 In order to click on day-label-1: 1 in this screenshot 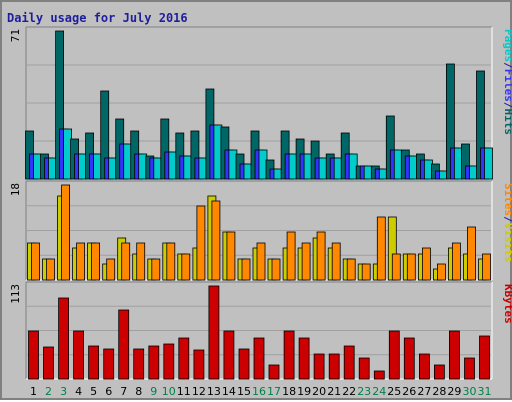, I will do `click(33, 391)`.